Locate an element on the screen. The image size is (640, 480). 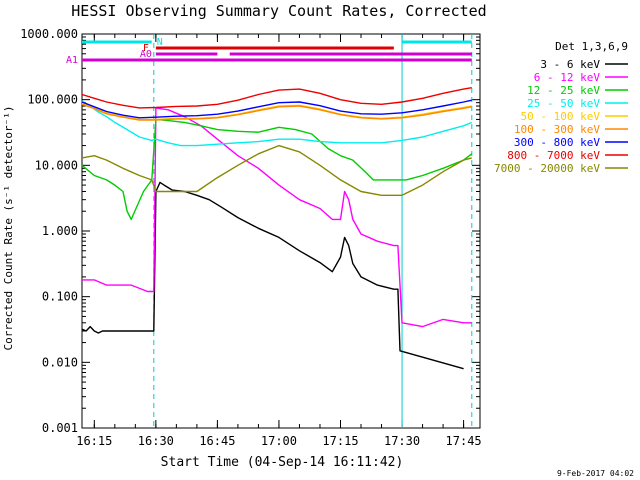
x-axis-label: Start Time (04-Sep-14 16:11:42) is located at coordinates (282, 462).